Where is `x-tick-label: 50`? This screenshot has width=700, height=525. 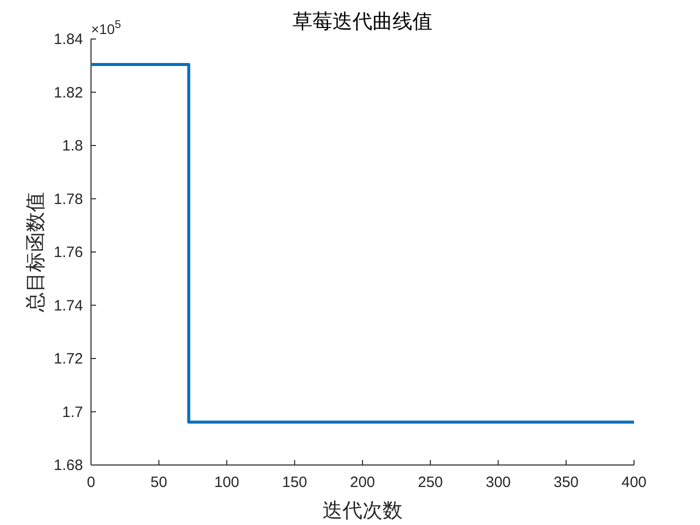 x-tick-label: 50 is located at coordinates (159, 482).